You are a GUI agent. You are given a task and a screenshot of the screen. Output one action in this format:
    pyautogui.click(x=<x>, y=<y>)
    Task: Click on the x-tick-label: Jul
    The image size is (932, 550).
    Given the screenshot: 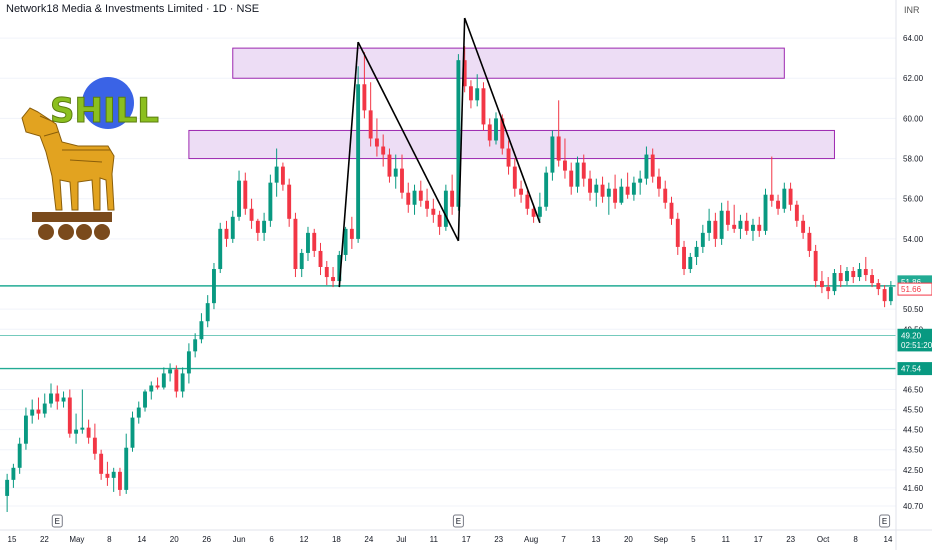 What is the action you would take?
    pyautogui.click(x=401, y=539)
    